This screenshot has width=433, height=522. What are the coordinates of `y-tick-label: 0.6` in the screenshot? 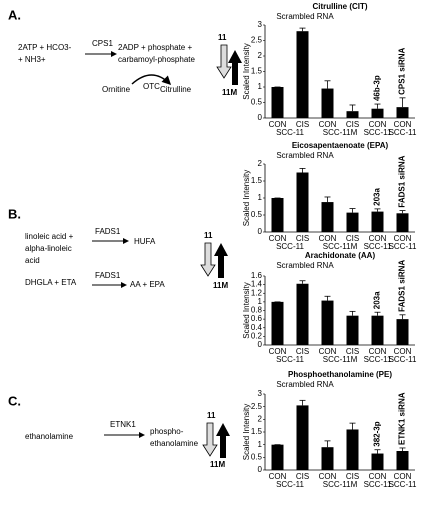 It's located at (257, 318).